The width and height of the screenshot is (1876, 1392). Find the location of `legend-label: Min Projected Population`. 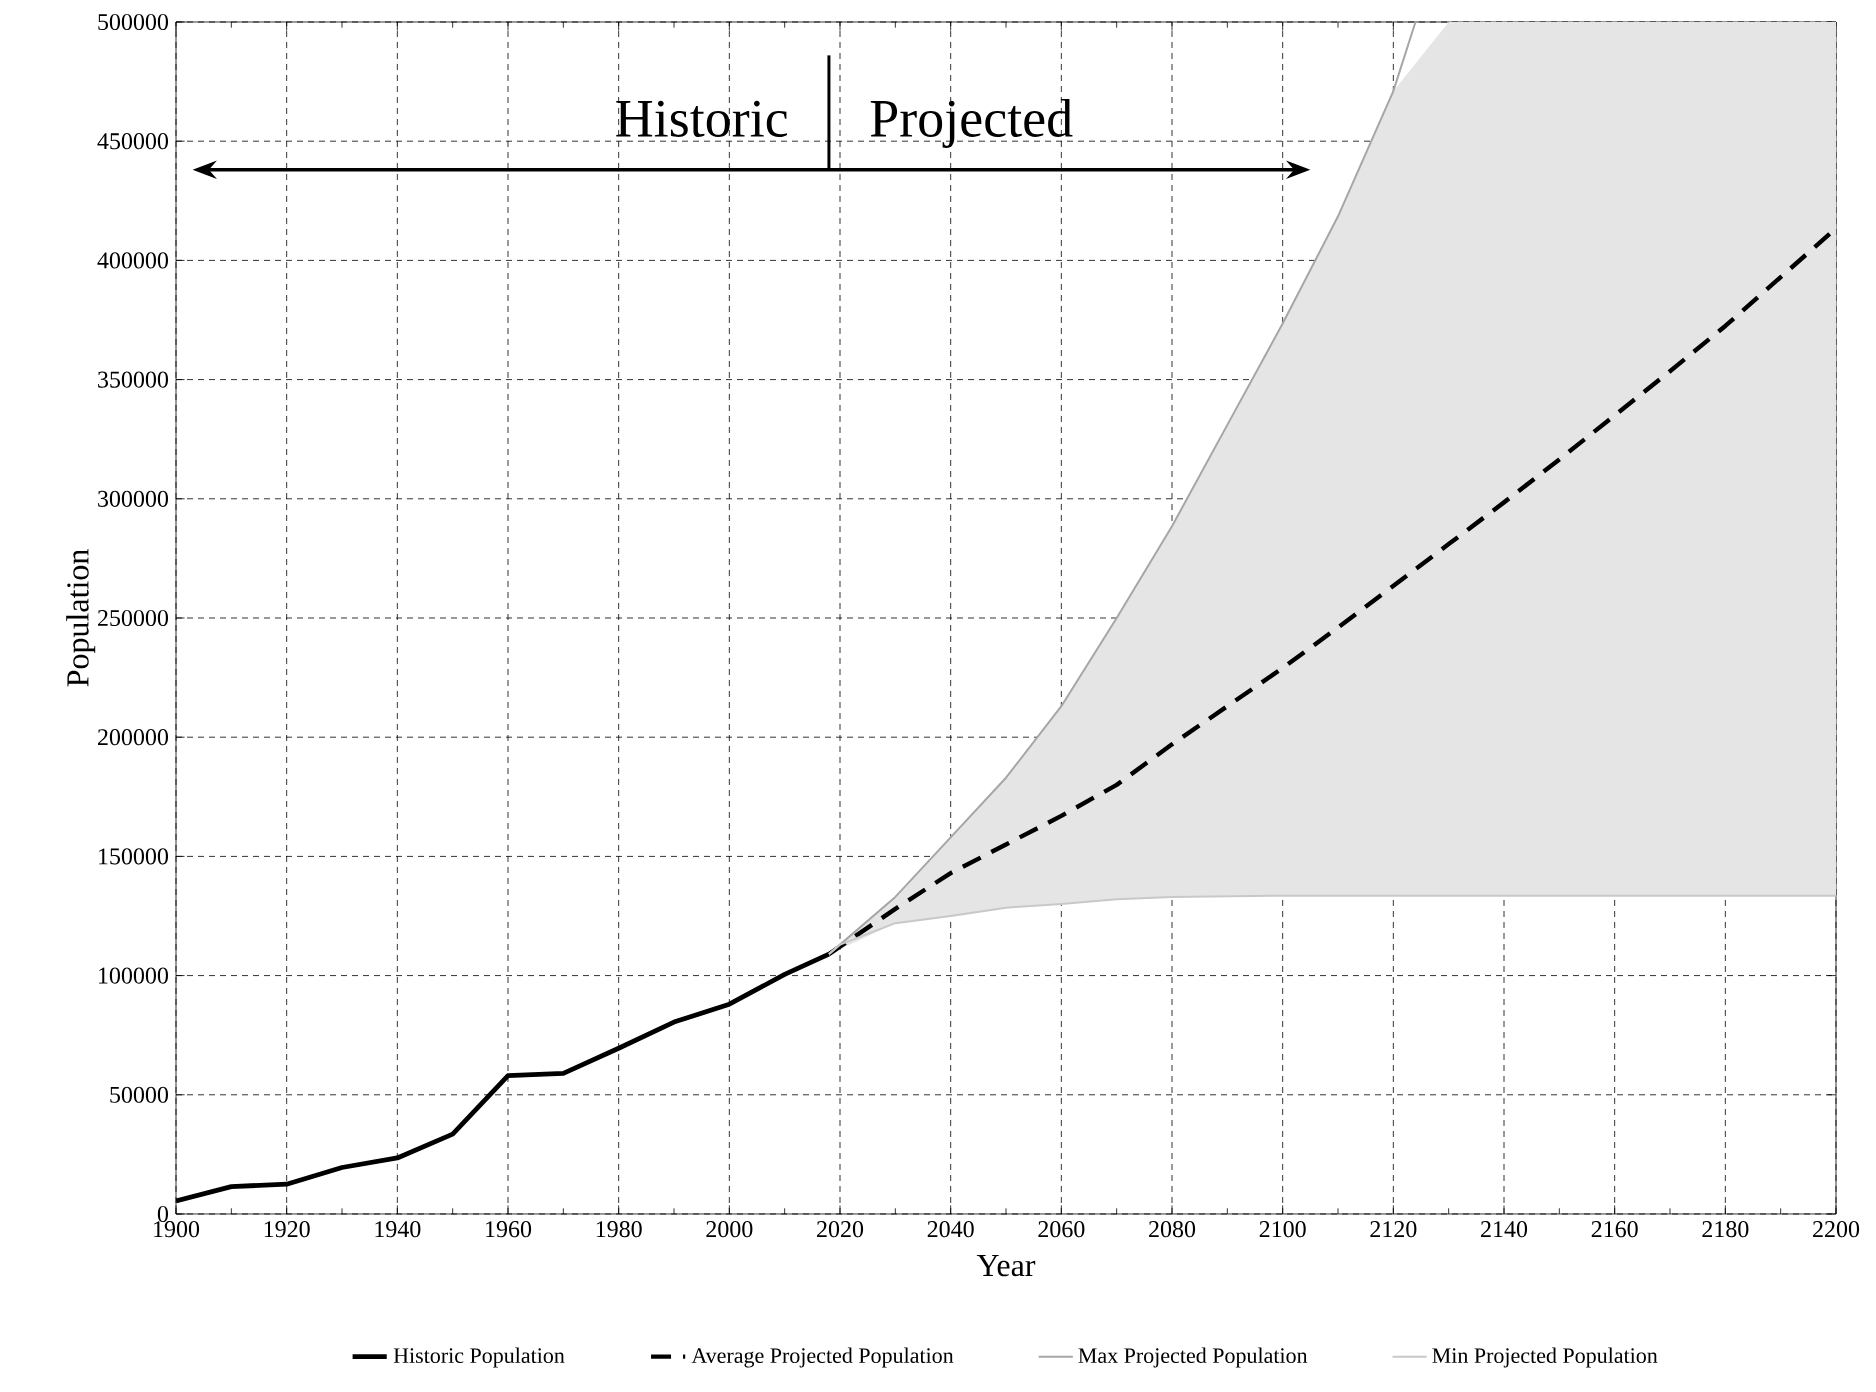

legend-label: Min Projected Population is located at coordinates (1545, 1357).